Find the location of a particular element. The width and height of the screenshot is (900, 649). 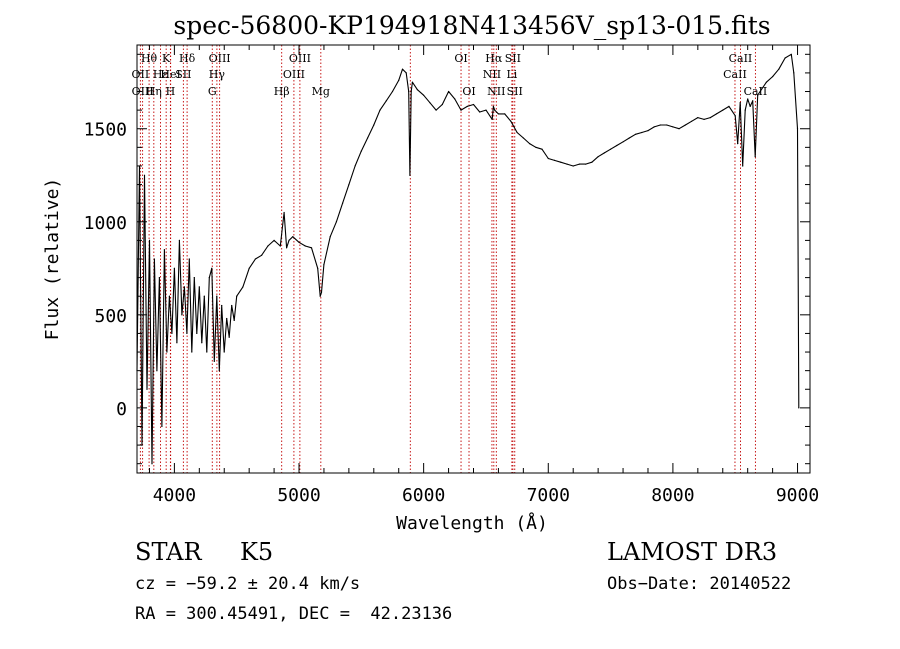

object-subclass: K5 is located at coordinates (257, 552).